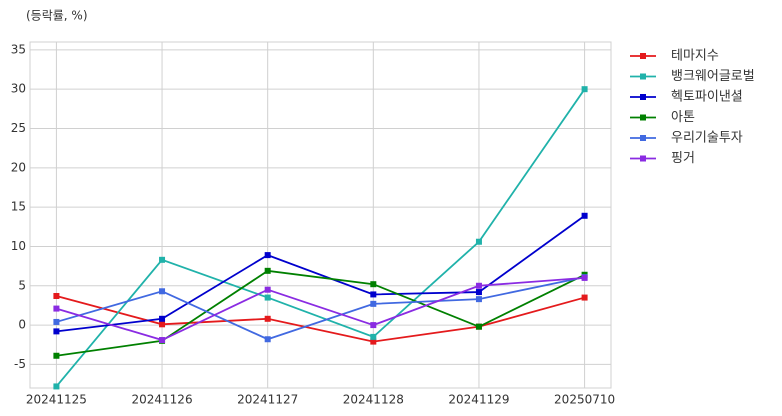  Describe the element at coordinates (20, 364) in the screenshot. I see `y-tick-label: -5` at that location.